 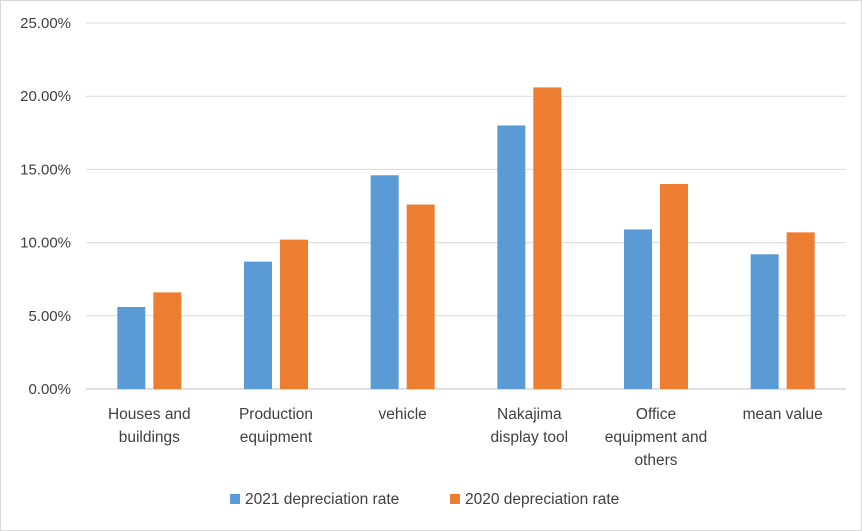 I want to click on y-axis-ticks: 0.00% 5.00% 10.00% 15.00% 20.00% 25.00%, so click(x=45, y=206).